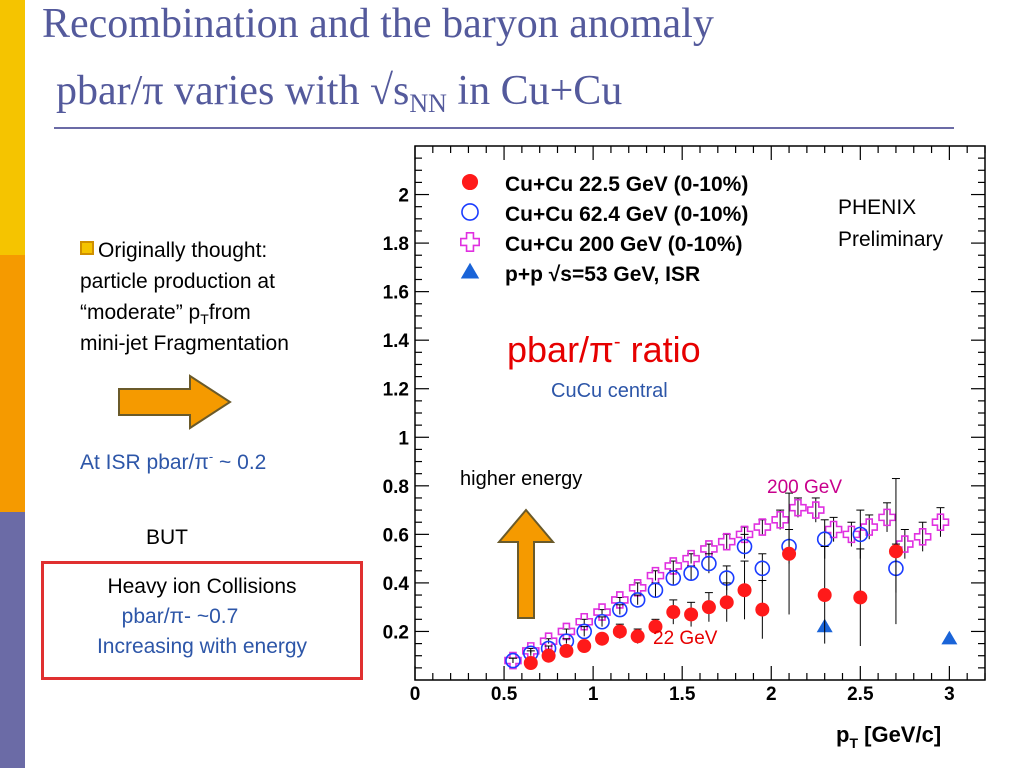 This screenshot has width=1024, height=768. Describe the element at coordinates (403, 438) in the screenshot. I see `y-tick-label: 1` at that location.